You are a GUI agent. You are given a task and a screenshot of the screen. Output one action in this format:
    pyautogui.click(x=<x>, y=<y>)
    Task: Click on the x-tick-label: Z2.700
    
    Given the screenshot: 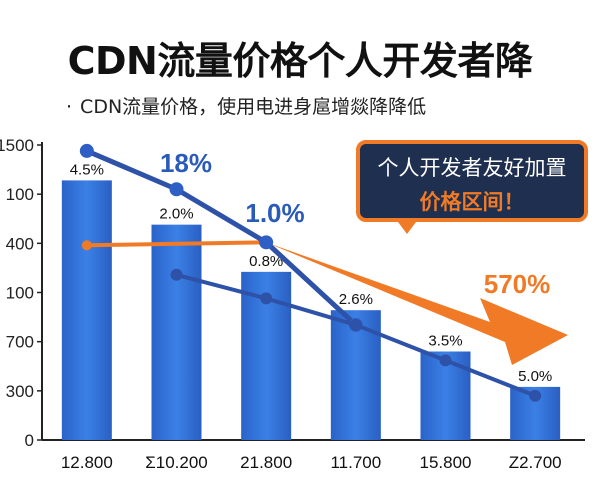 What is the action you would take?
    pyautogui.click(x=535, y=462)
    